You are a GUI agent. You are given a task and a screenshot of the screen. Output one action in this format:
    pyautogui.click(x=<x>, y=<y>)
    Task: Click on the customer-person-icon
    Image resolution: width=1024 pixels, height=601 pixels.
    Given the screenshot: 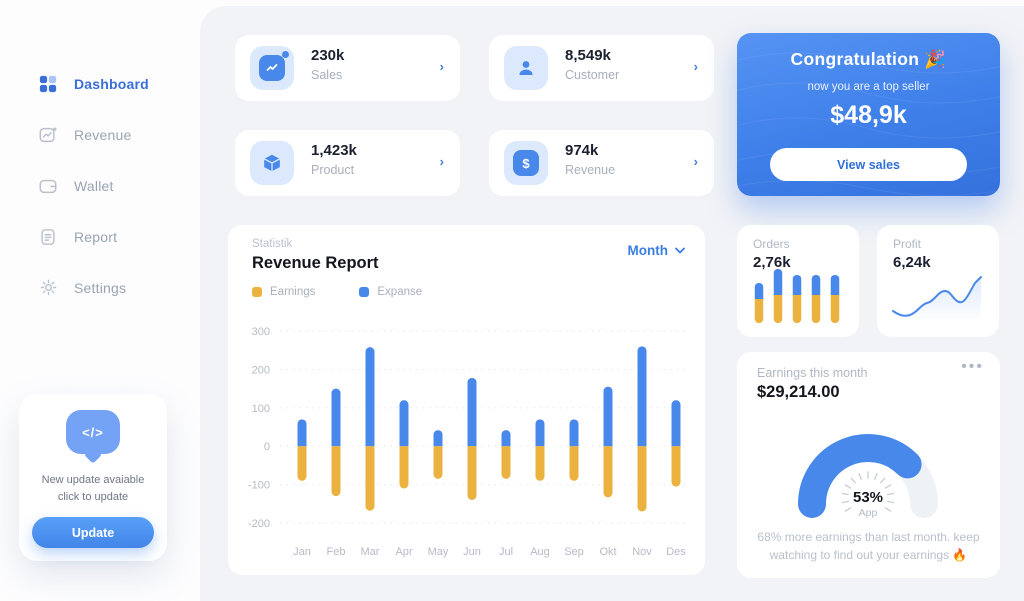 What is the action you would take?
    pyautogui.click(x=526, y=68)
    